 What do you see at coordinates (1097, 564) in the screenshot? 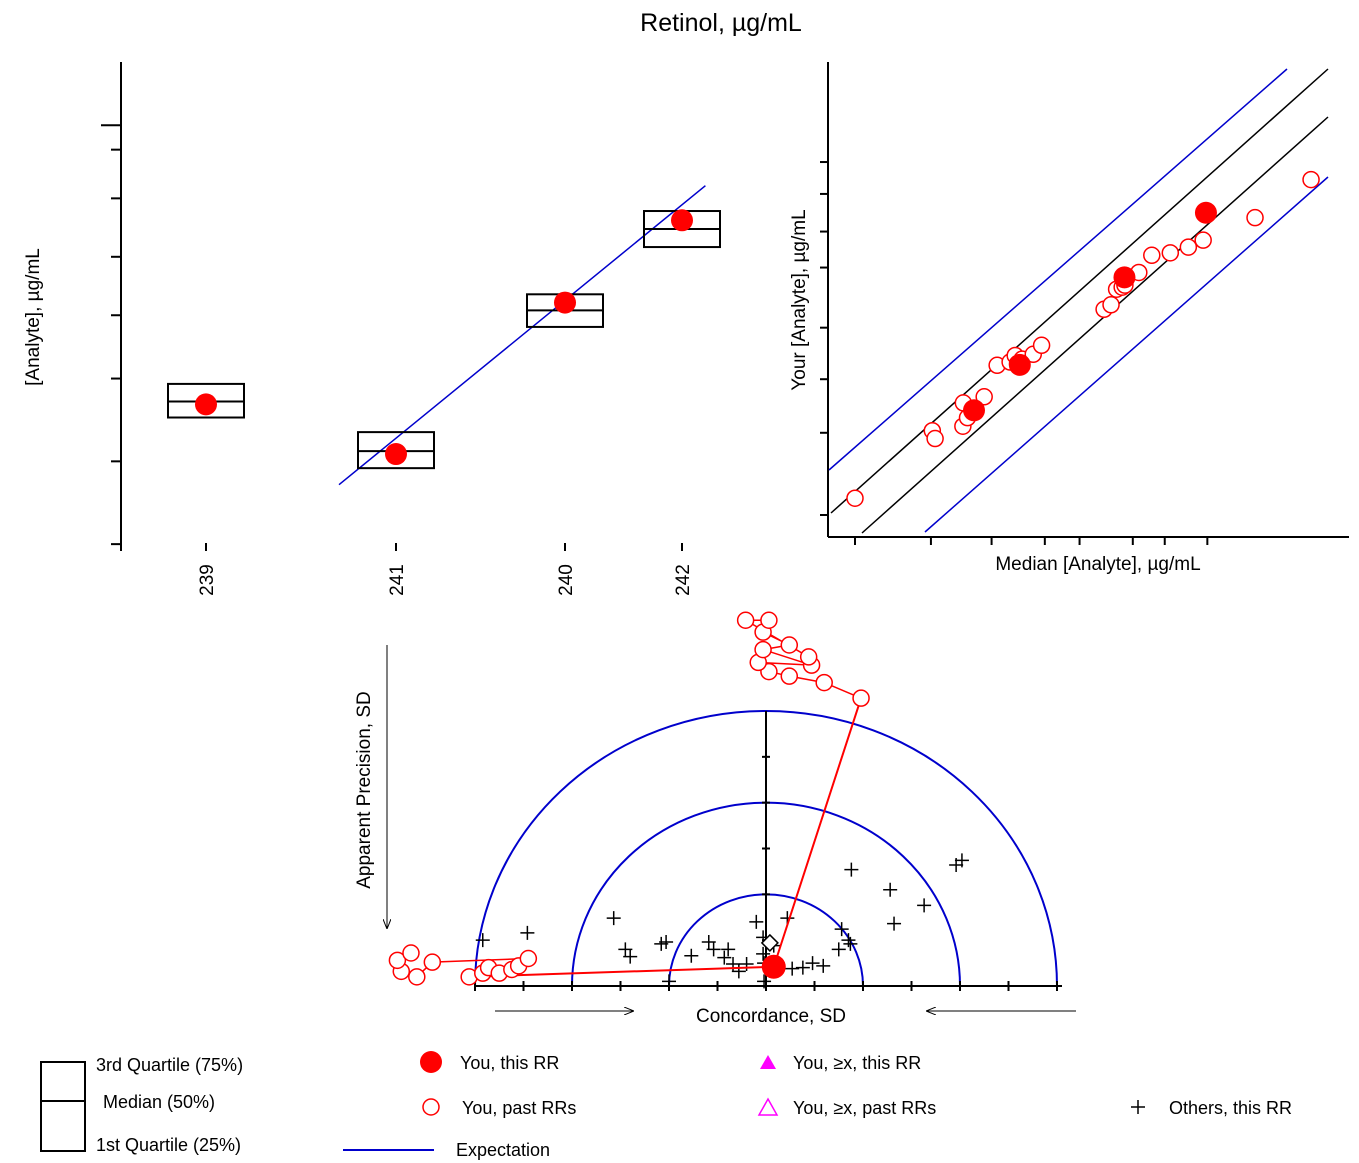
I see `scatter-x-axis-label: Median [Analyte], µg/mL` at bounding box center [1097, 564].